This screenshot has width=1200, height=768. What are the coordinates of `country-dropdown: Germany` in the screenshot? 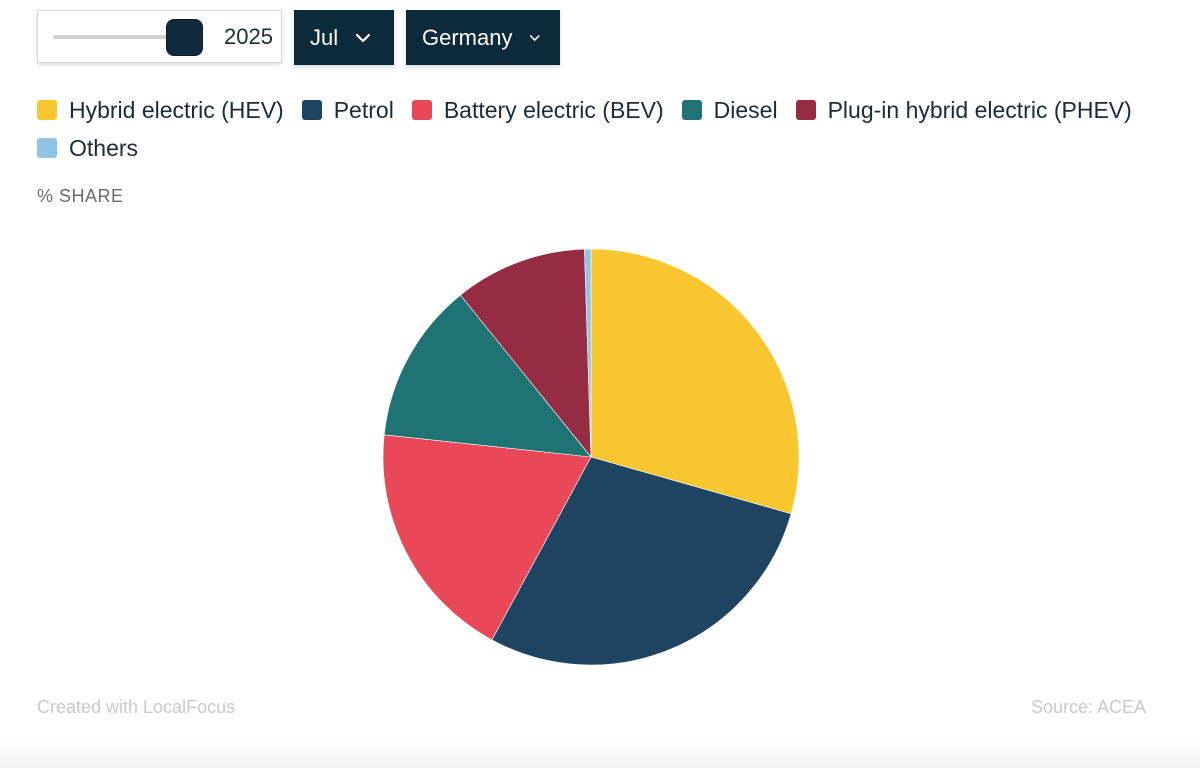 It's located at (483, 37).